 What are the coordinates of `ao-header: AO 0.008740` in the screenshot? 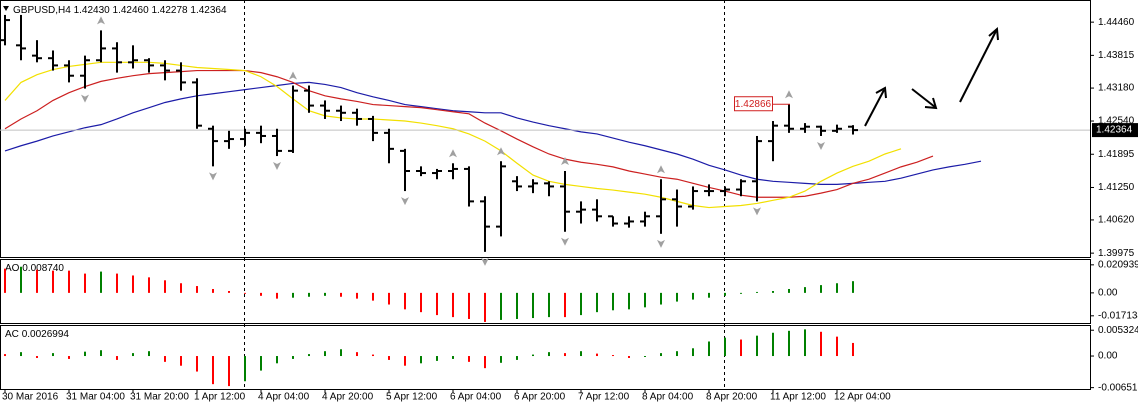 It's located at (34, 268).